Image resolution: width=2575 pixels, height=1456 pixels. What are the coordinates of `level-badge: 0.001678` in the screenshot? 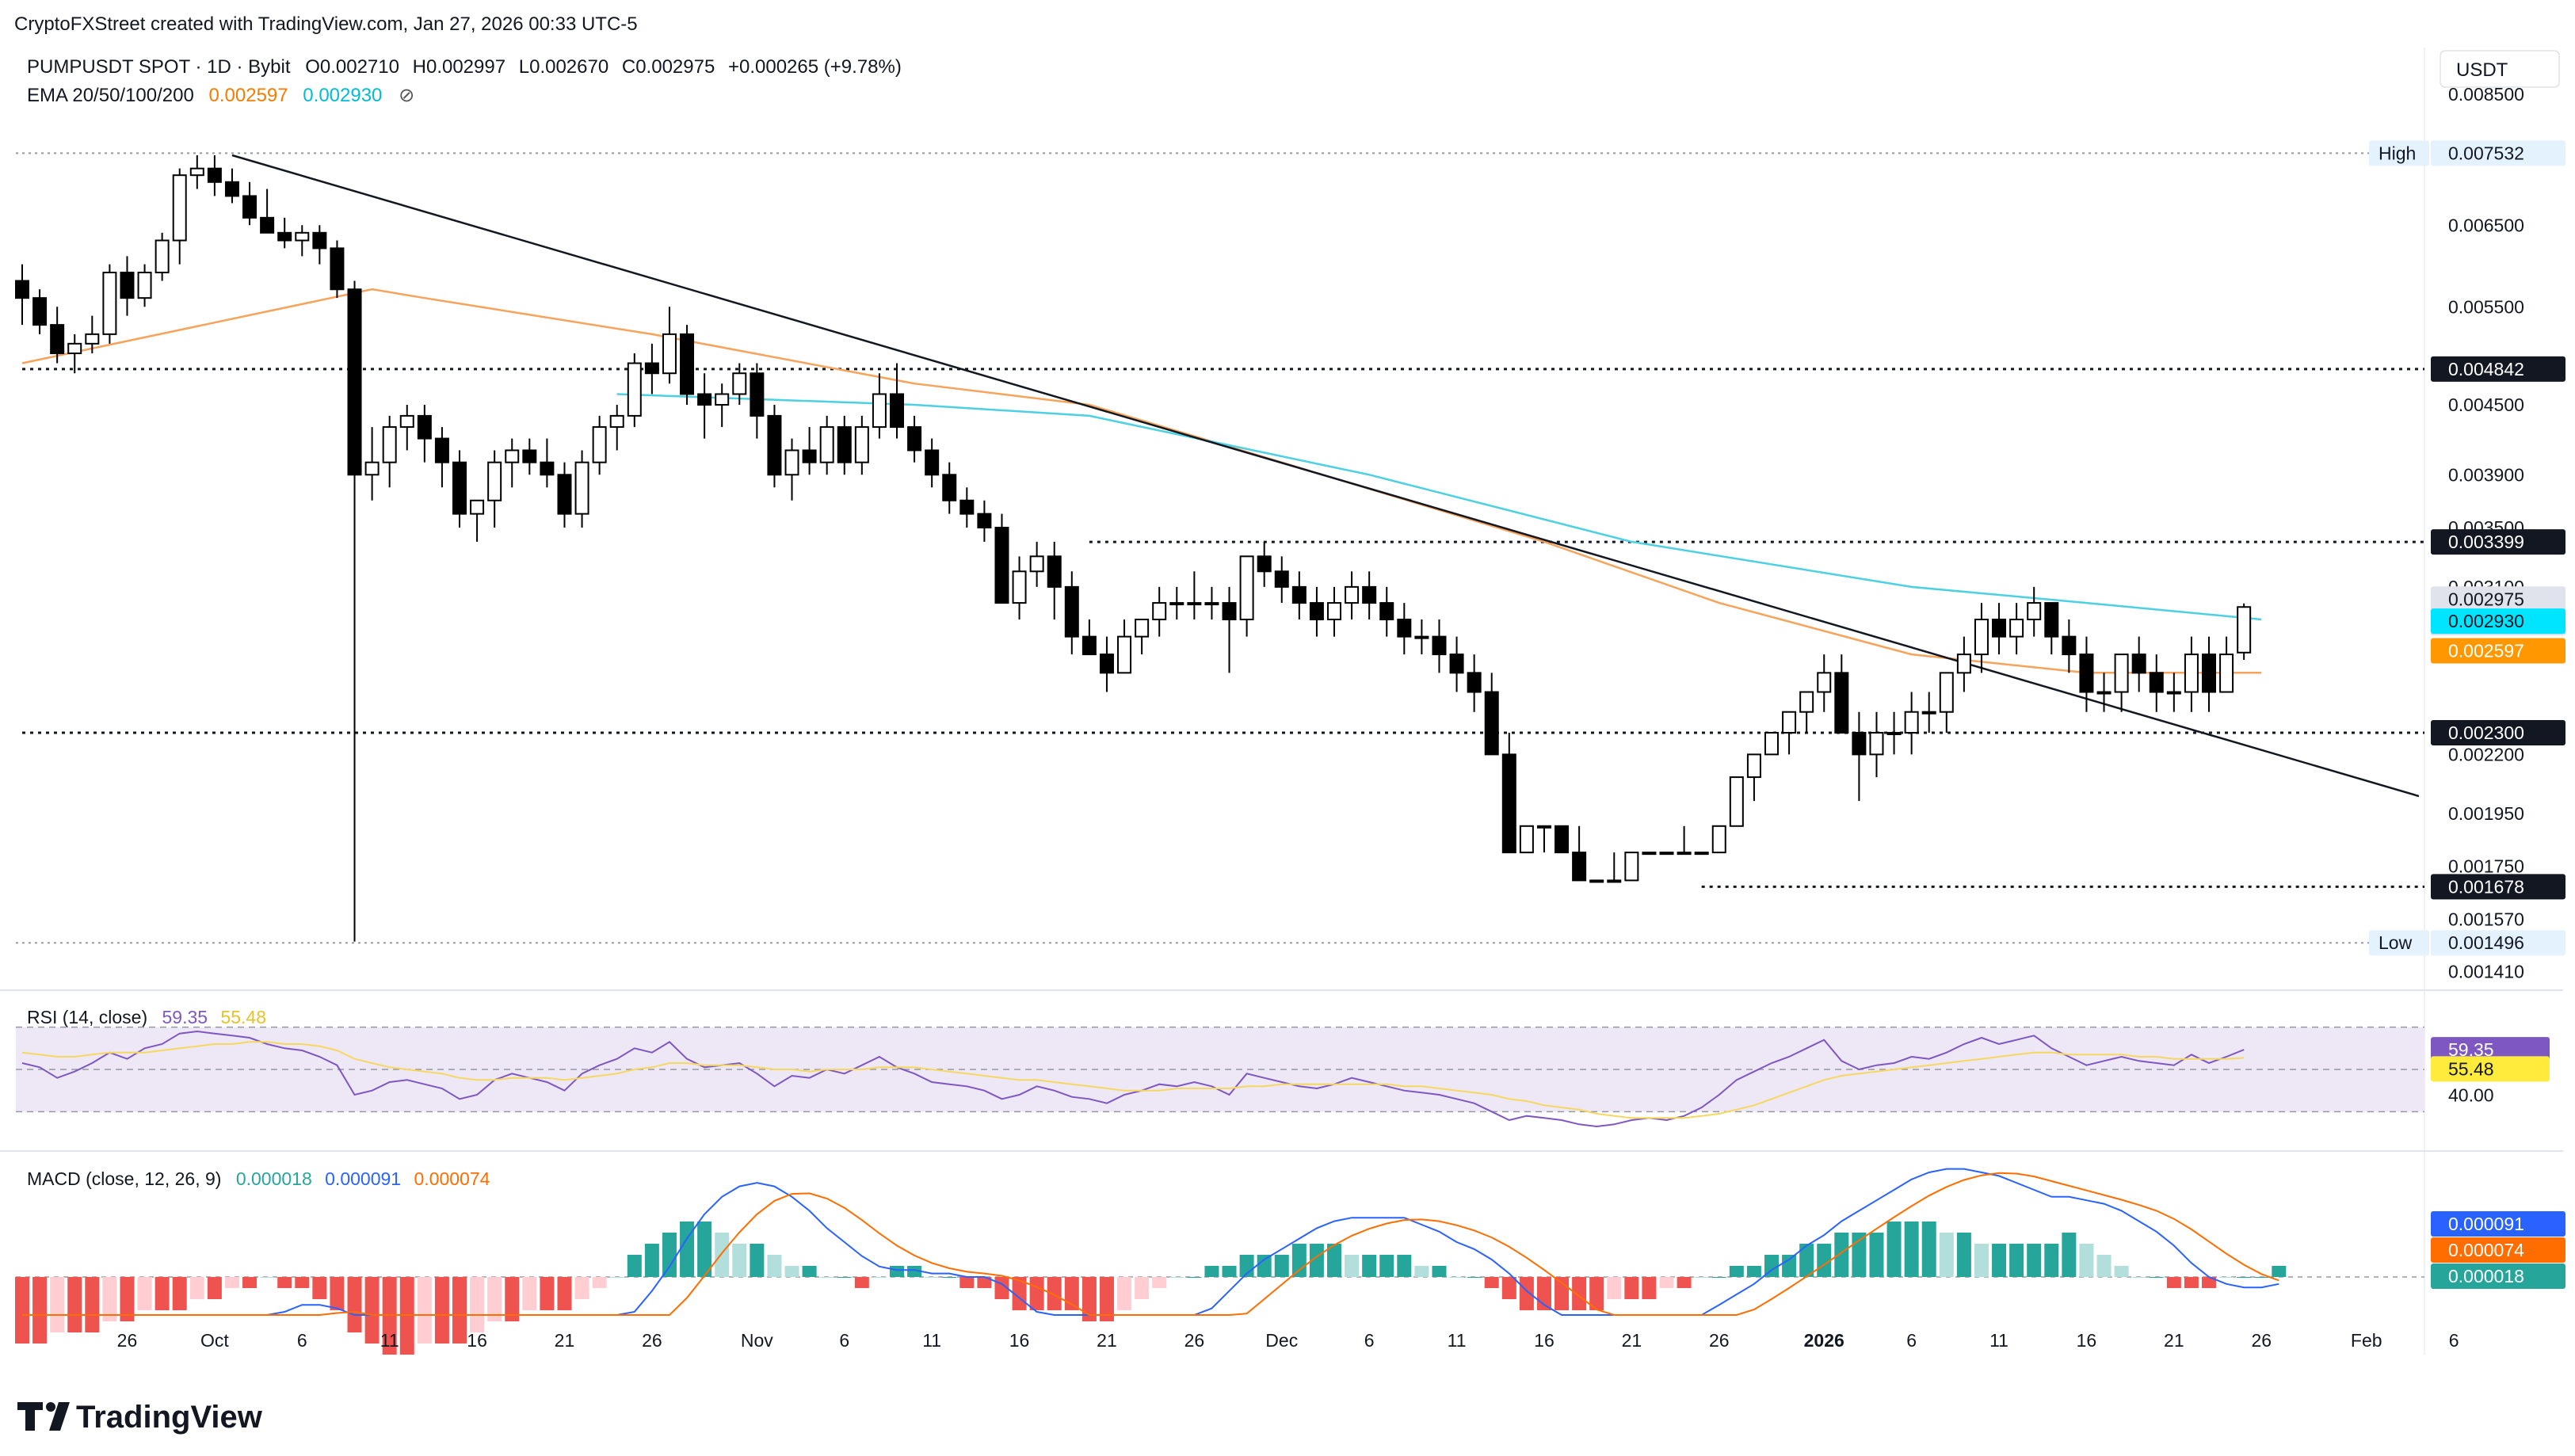 It's located at (2486, 886).